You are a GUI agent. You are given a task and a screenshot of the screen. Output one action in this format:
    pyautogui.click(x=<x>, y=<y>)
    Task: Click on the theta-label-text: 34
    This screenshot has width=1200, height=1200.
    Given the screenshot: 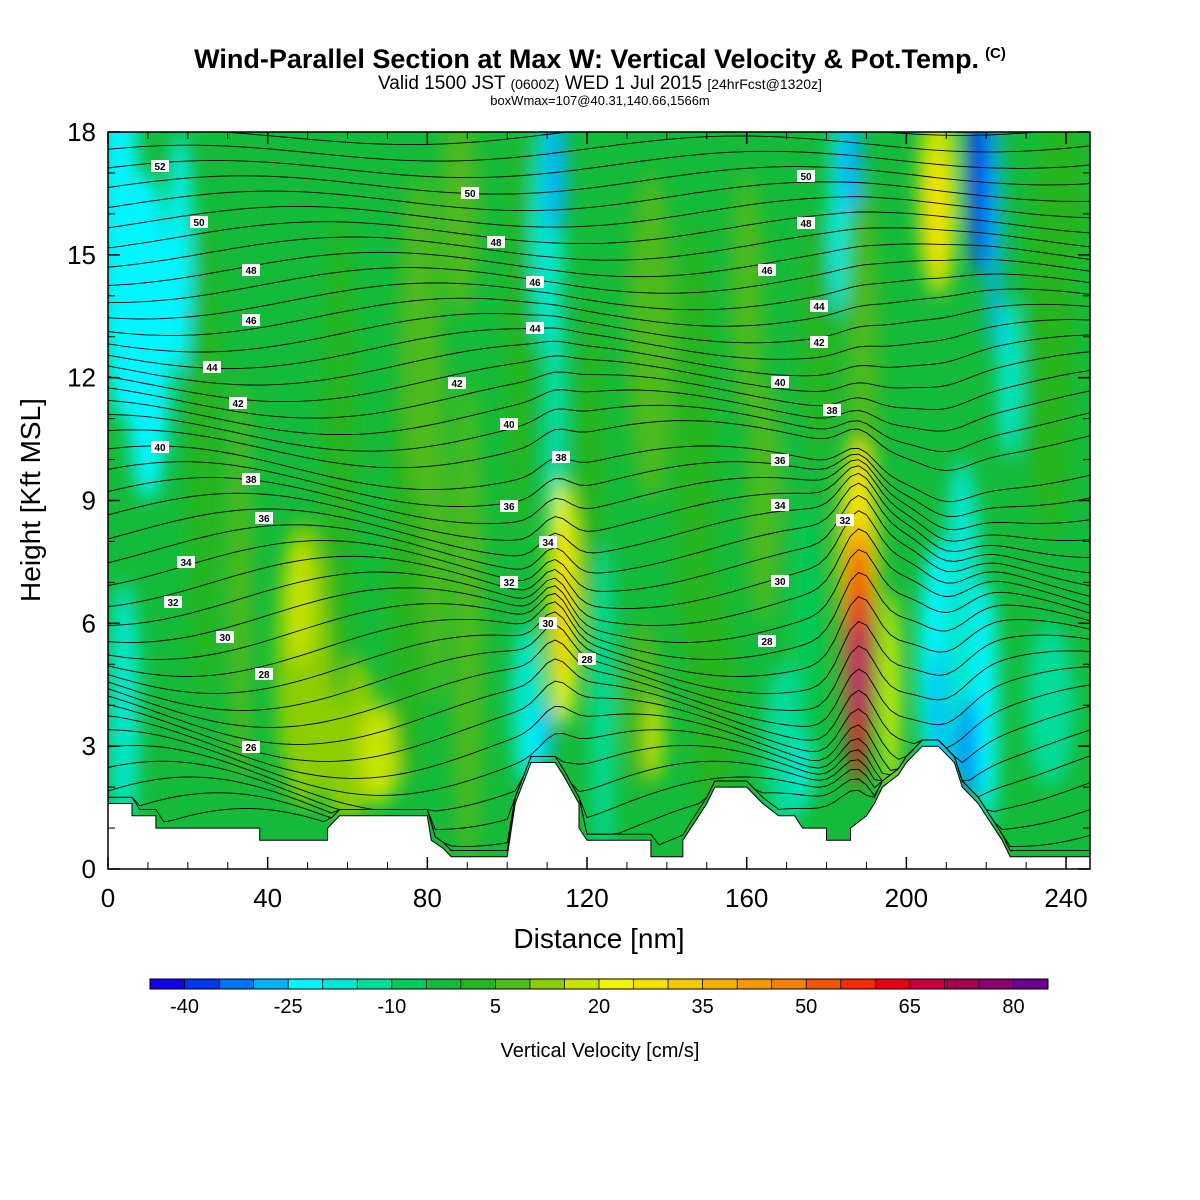 What is the action you would take?
    pyautogui.click(x=186, y=563)
    